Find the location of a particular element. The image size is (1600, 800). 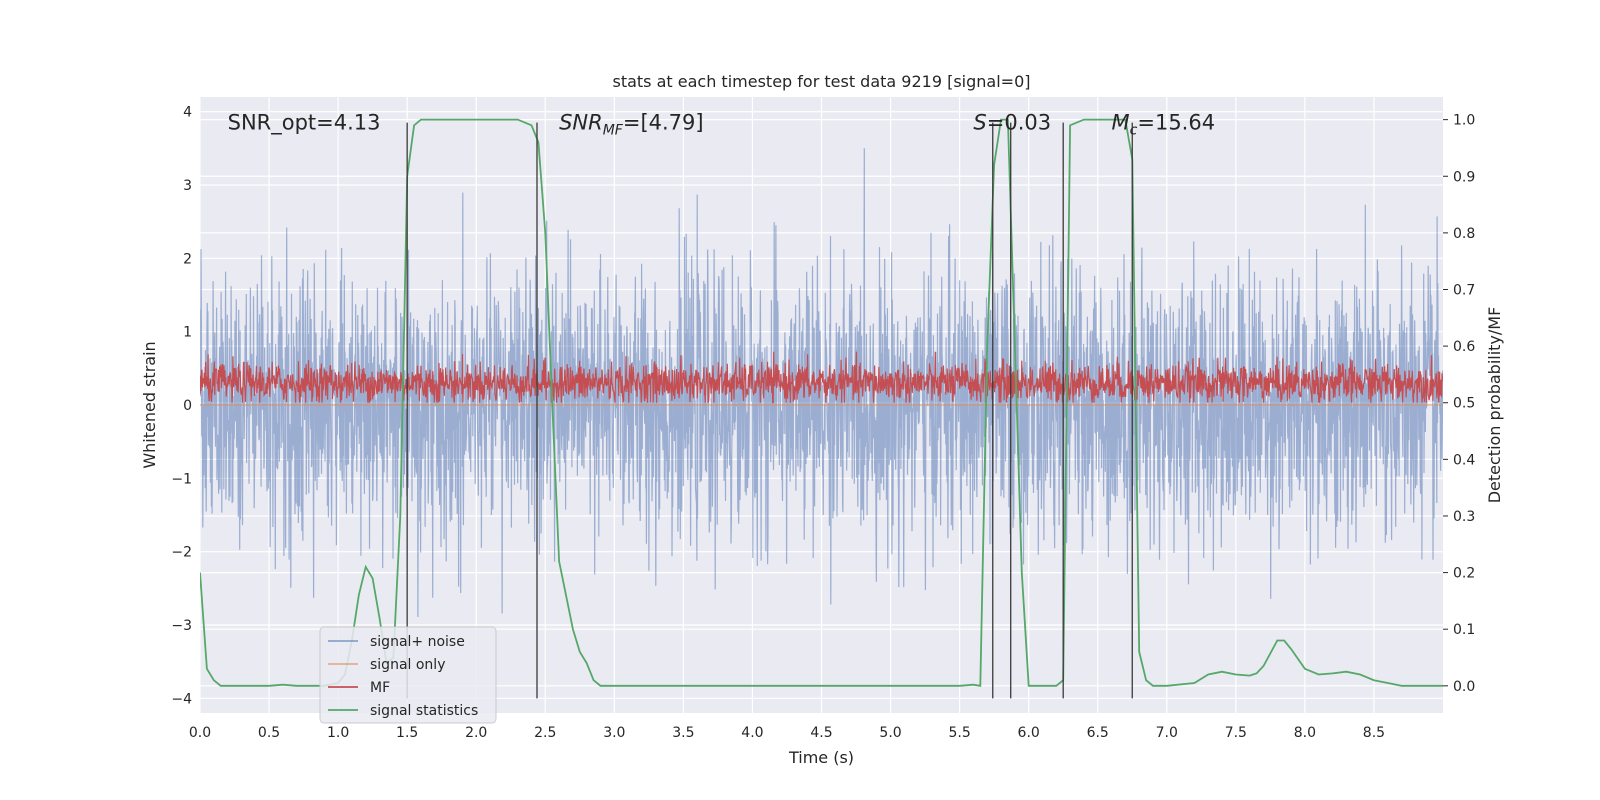

y-right-tick-label: 0.0 is located at coordinates (1464, 687).